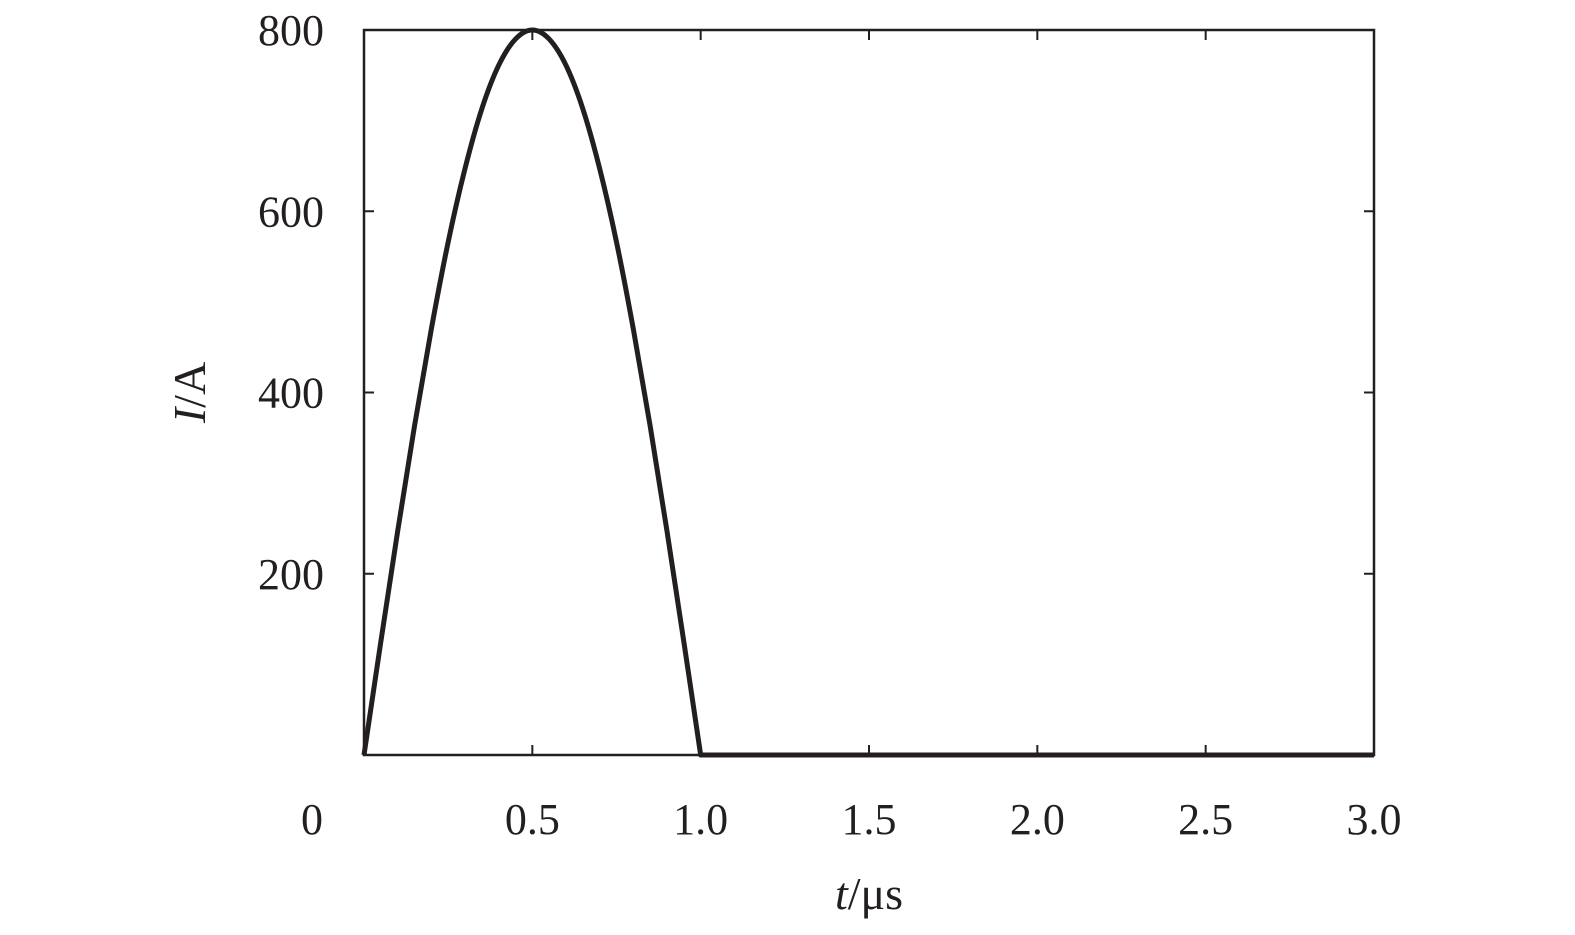 This screenshot has height=935, width=1575. Describe the element at coordinates (1374, 819) in the screenshot. I see `x-tick-label: 3.0` at that location.